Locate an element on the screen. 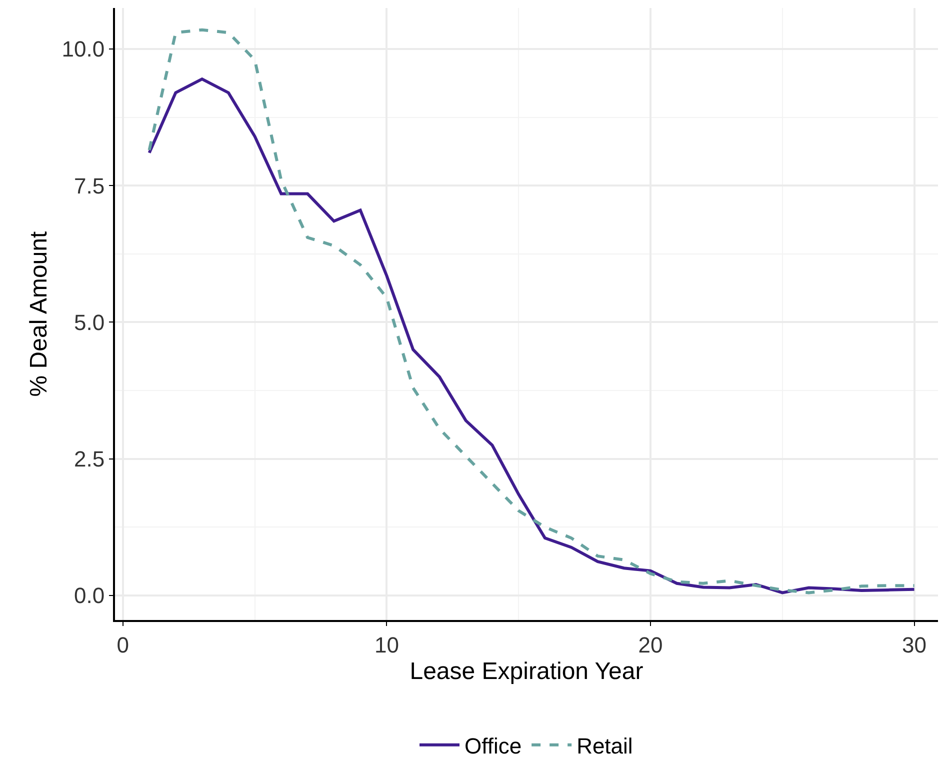 The height and width of the screenshot is (768, 940). y-tick-label: 7.5 is located at coordinates (89, 185).